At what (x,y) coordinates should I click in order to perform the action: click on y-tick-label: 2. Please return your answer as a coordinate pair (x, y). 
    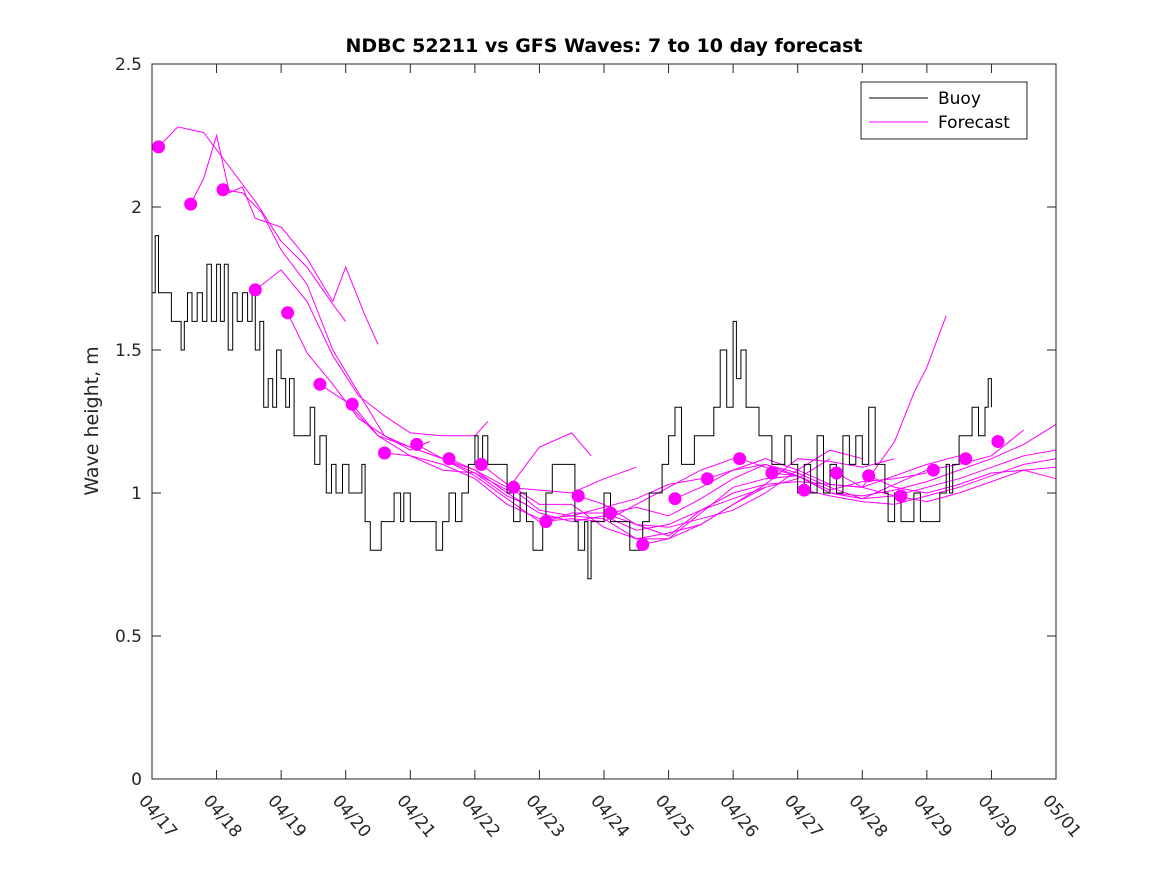
    Looking at the image, I should click on (136, 208).